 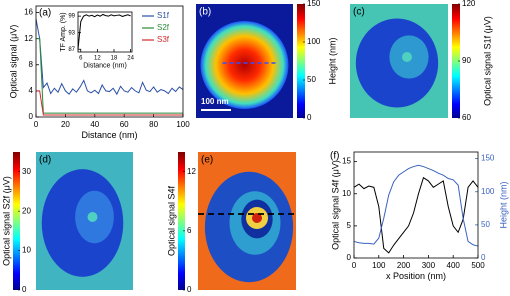 I want to click on y2-tick-label: 50, so click(x=485, y=224).